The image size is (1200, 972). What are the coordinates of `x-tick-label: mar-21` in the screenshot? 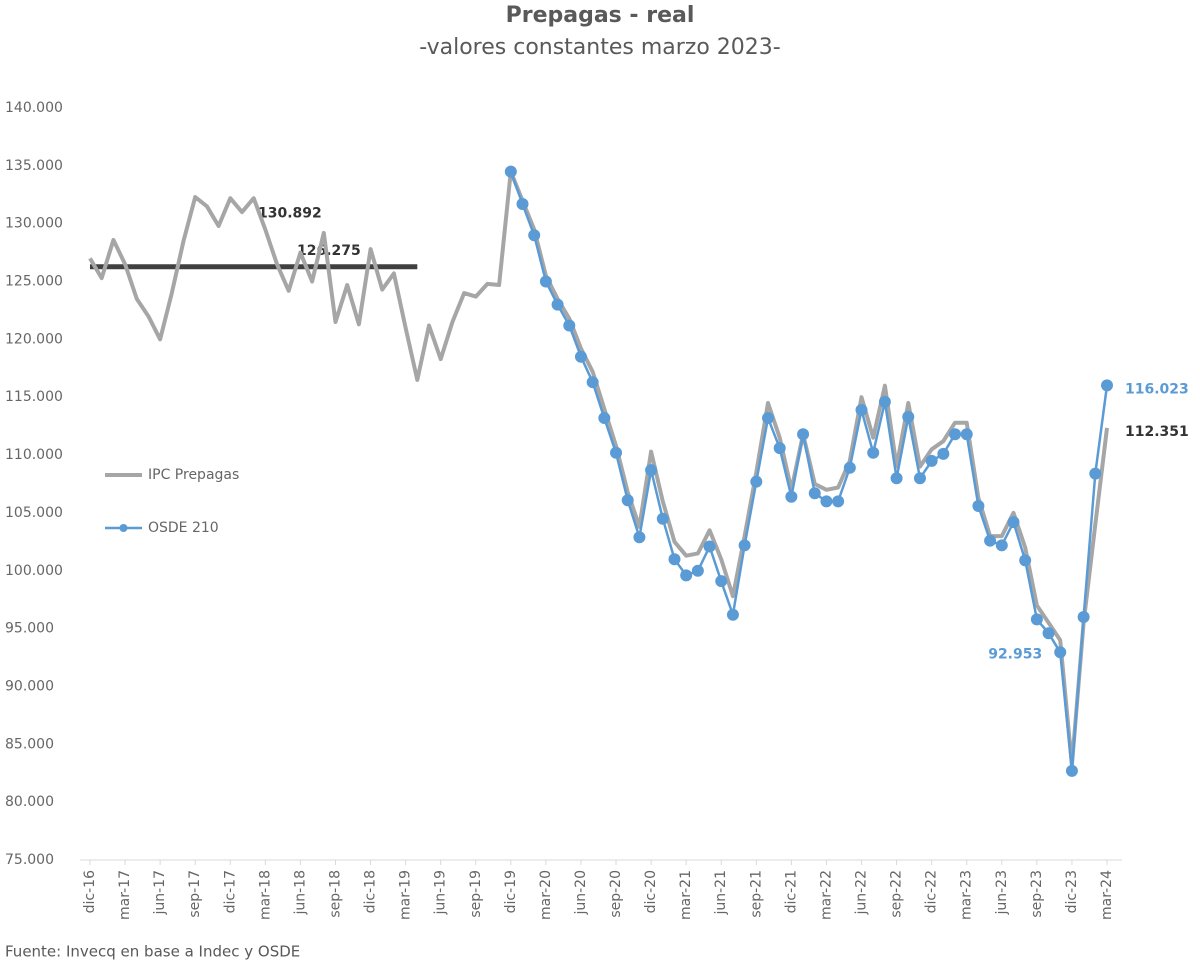 It's located at (686, 895).